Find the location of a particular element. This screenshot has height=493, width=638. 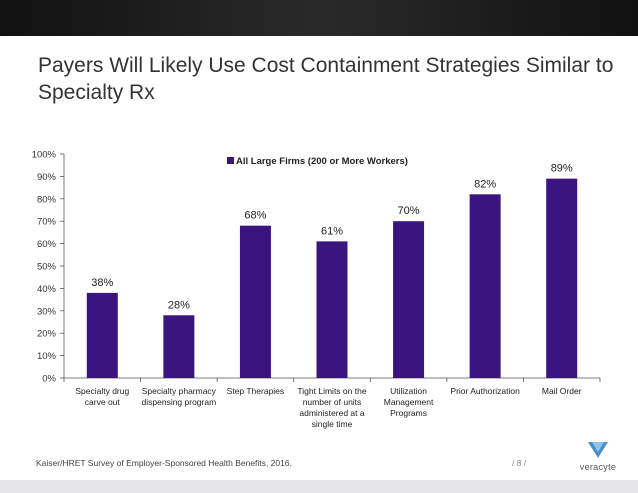

x-tick-label-line: Programs is located at coordinates (408, 413).